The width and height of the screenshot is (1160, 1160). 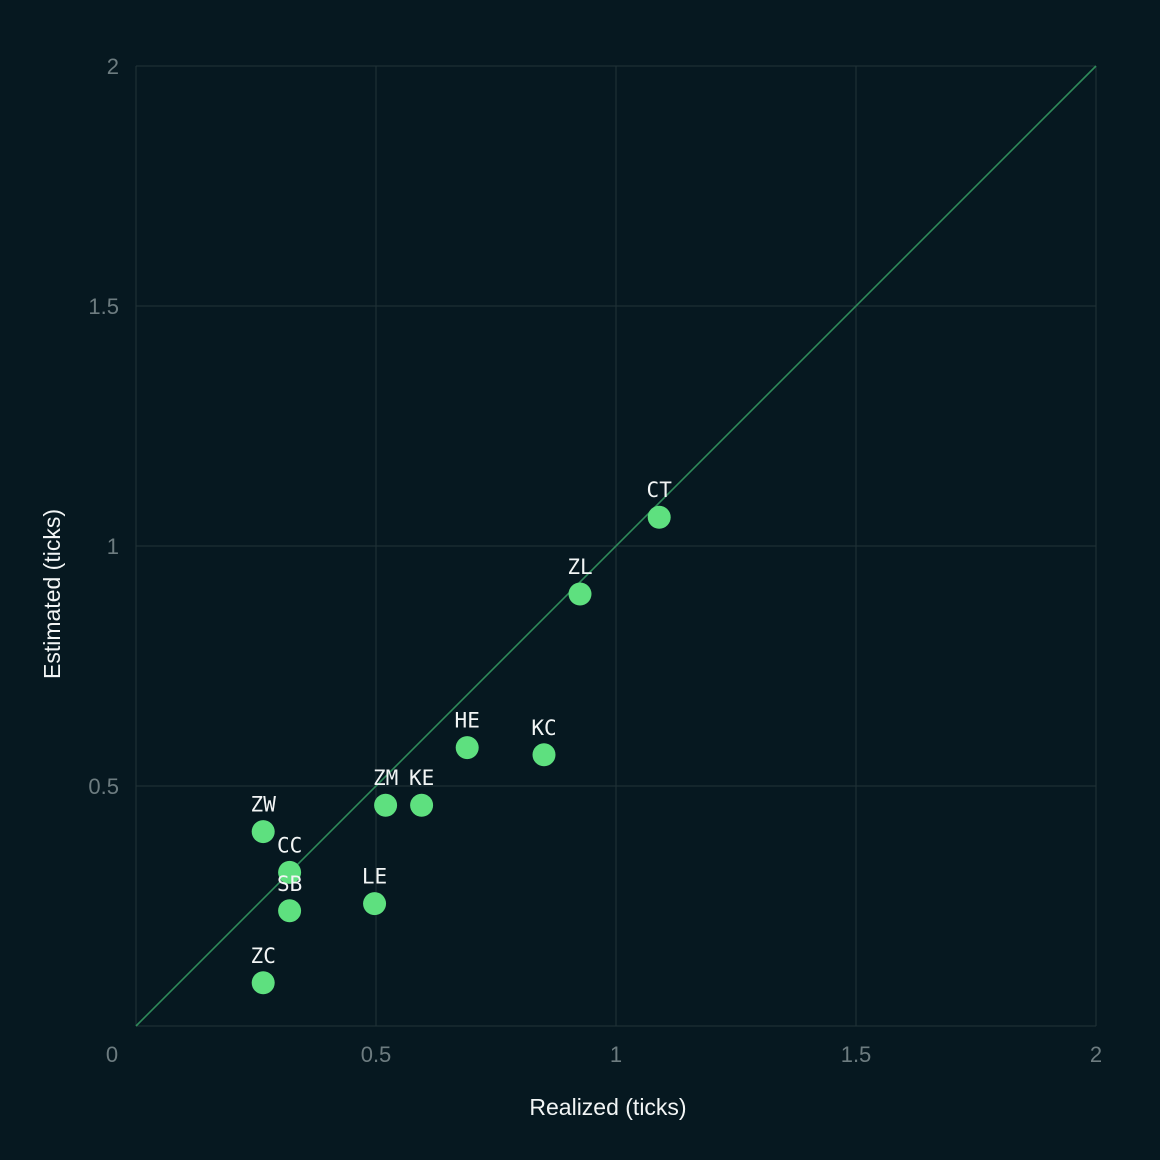 What do you see at coordinates (113, 66) in the screenshot?
I see `y-tick-label: 2` at bounding box center [113, 66].